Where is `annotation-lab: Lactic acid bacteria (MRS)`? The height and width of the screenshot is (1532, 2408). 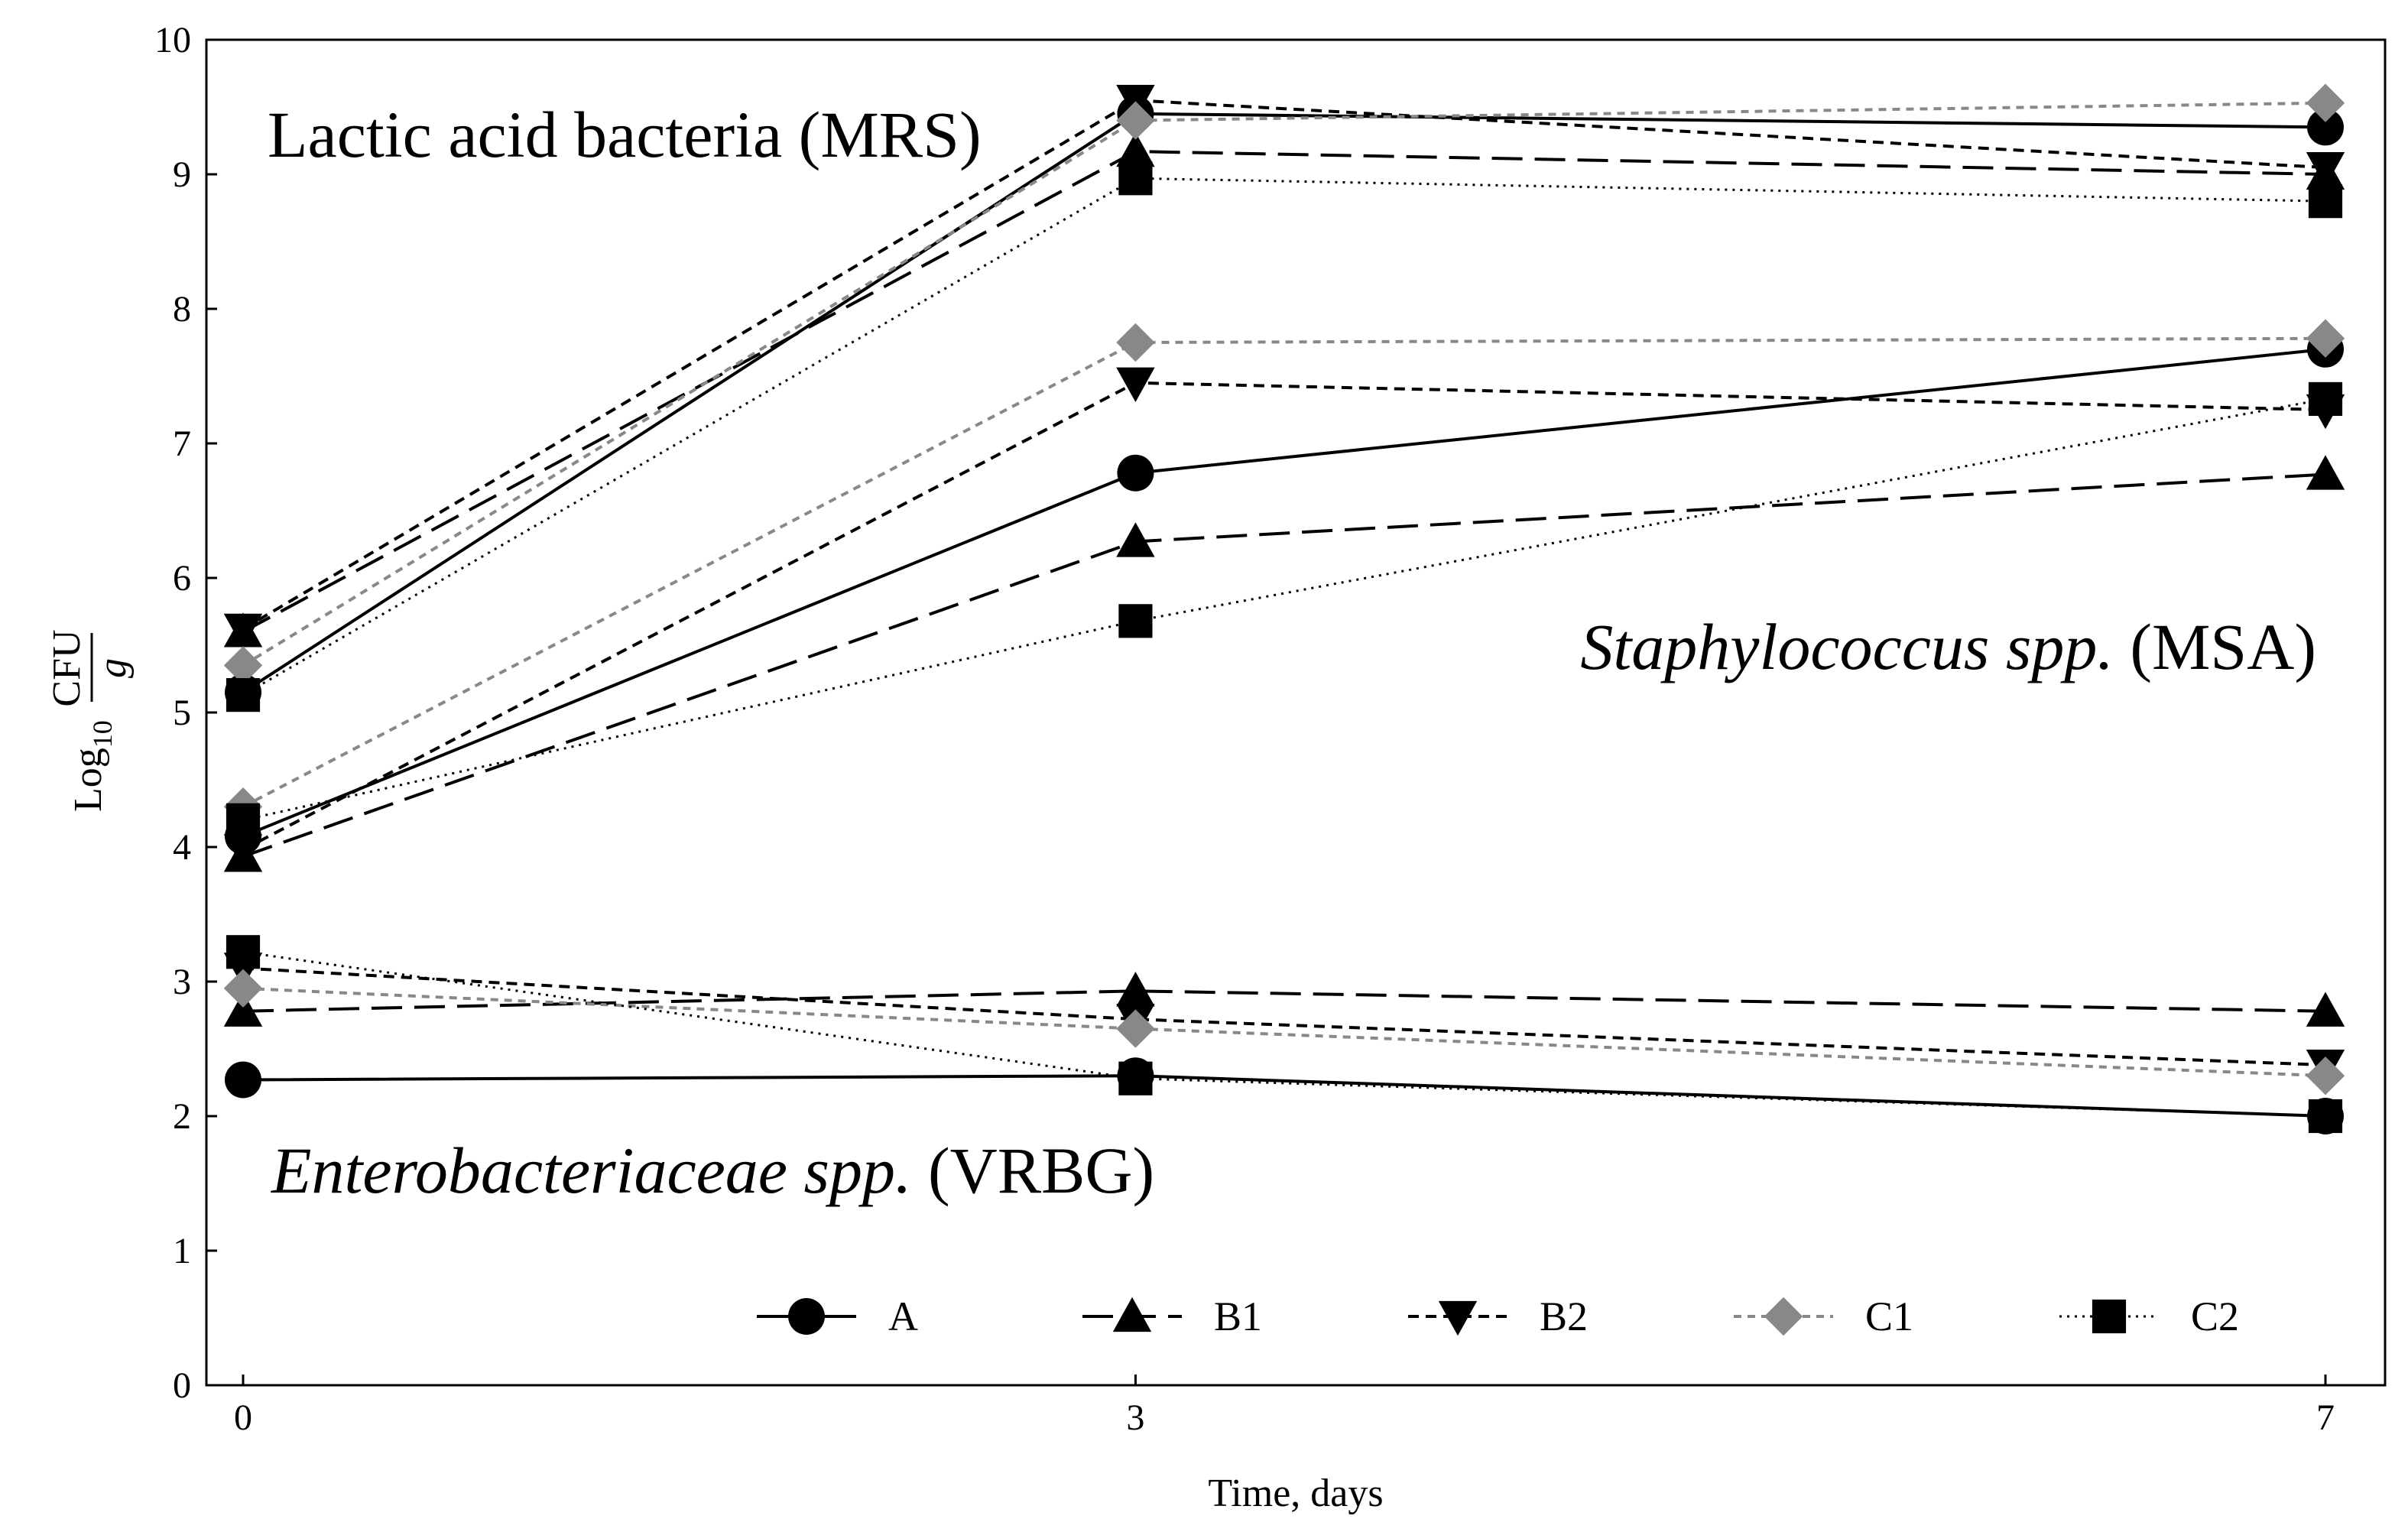
annotation-lab: Lactic acid bacteria (MRS) is located at coordinates (625, 134).